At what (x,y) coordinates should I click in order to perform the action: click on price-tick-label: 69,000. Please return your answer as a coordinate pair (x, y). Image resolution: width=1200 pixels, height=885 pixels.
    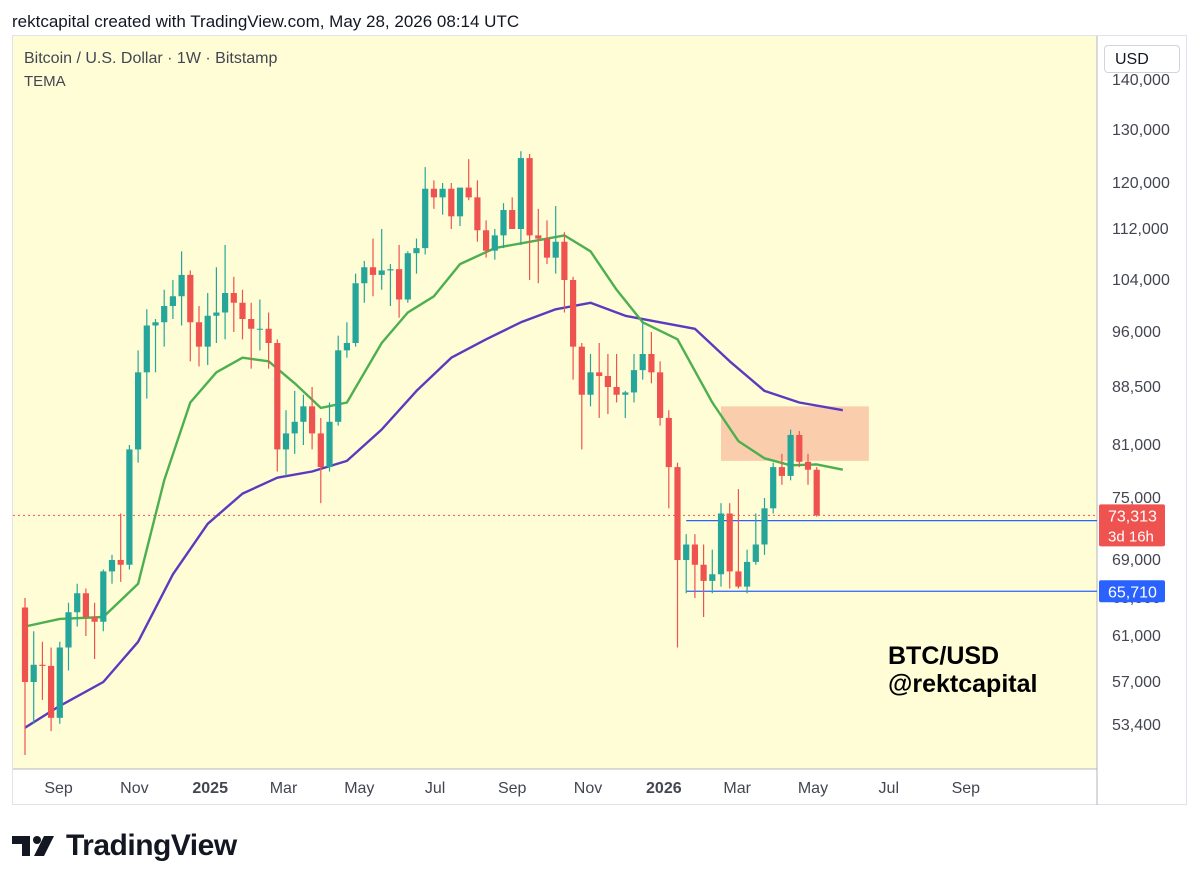
    Looking at the image, I should click on (1136, 560).